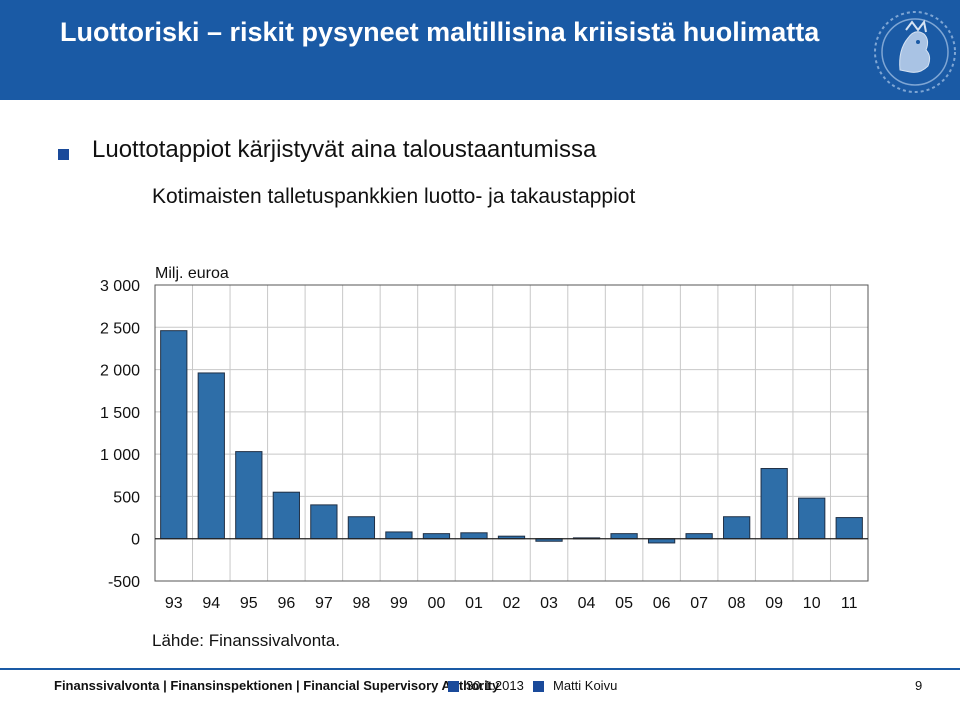 This screenshot has width=960, height=701. What do you see at coordinates (120, 371) in the screenshot?
I see `y-tick-label: 2 000` at bounding box center [120, 371].